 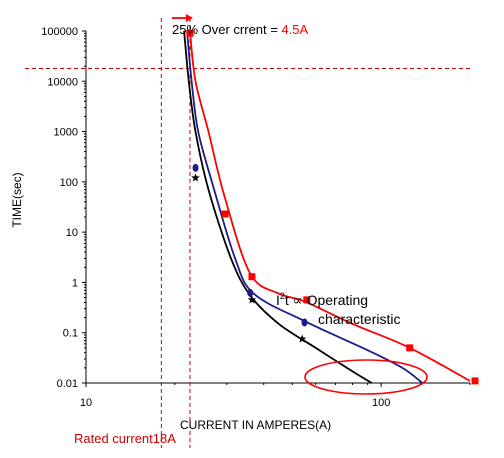 I want to click on over-current-arrow-head, so click(x=189, y=18).